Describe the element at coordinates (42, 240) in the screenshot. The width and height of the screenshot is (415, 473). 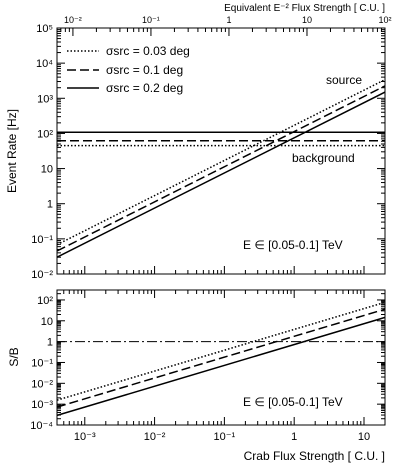
I see `p0-ytick-label: 10⁻¹` at that location.